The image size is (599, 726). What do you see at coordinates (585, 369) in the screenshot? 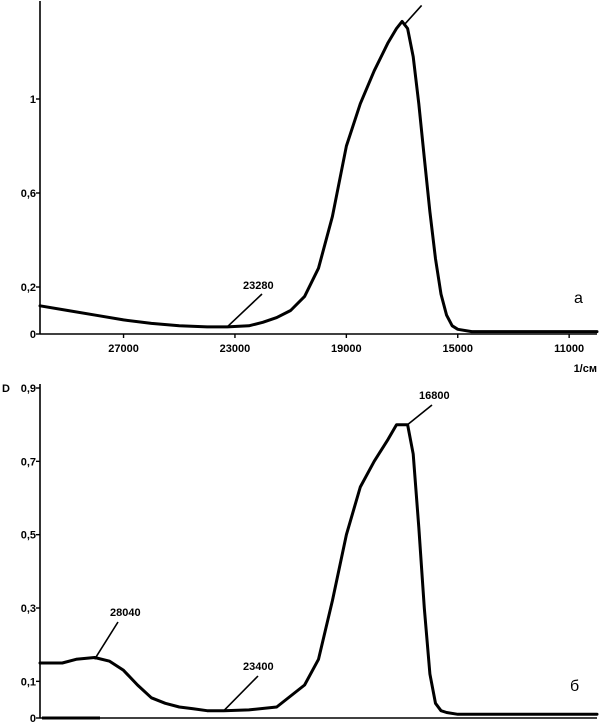
I see `x-axis-label: 1/см` at bounding box center [585, 369].